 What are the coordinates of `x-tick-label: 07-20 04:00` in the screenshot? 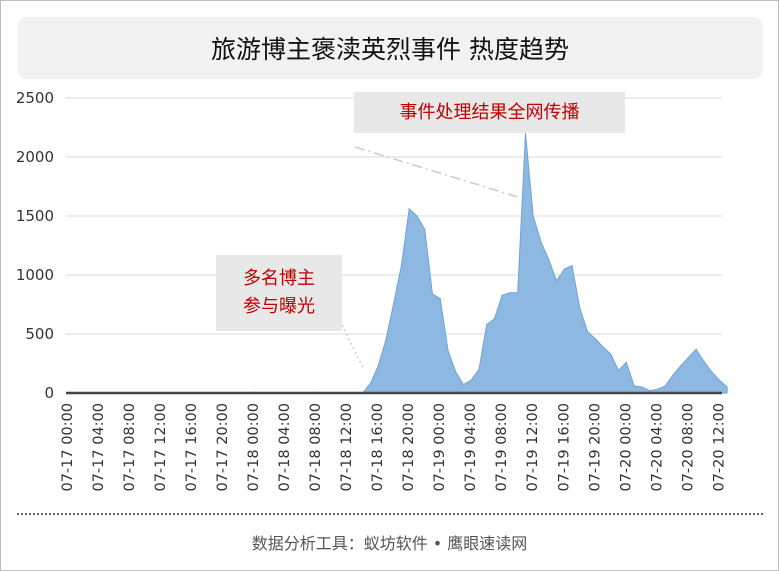 It's located at (657, 447).